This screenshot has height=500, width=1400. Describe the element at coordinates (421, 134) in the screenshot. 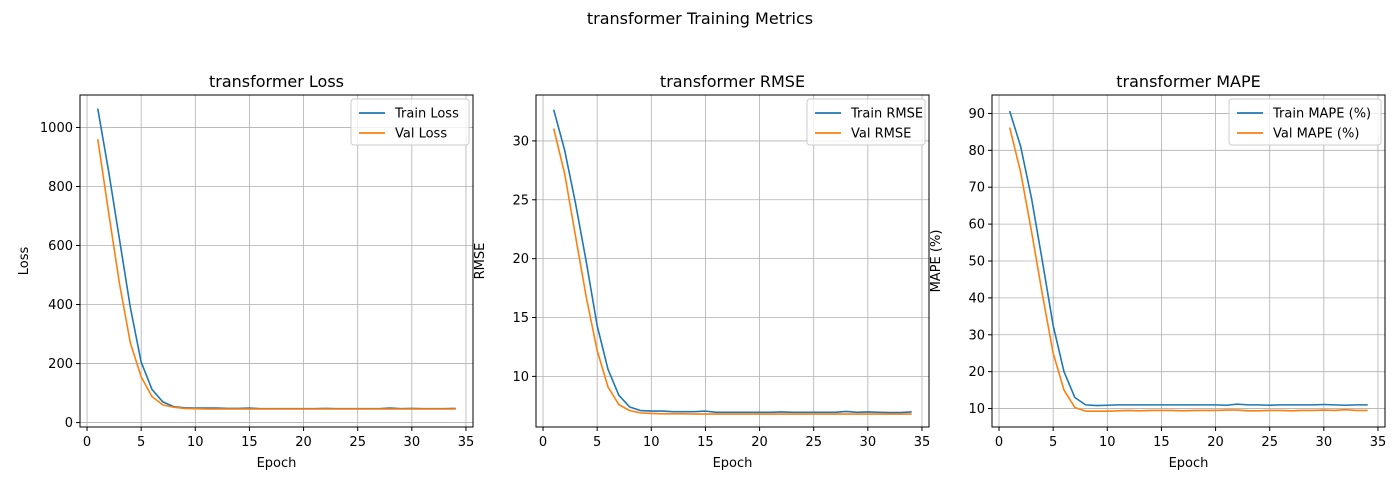

I see `legend-label-1: Val Loss` at that location.